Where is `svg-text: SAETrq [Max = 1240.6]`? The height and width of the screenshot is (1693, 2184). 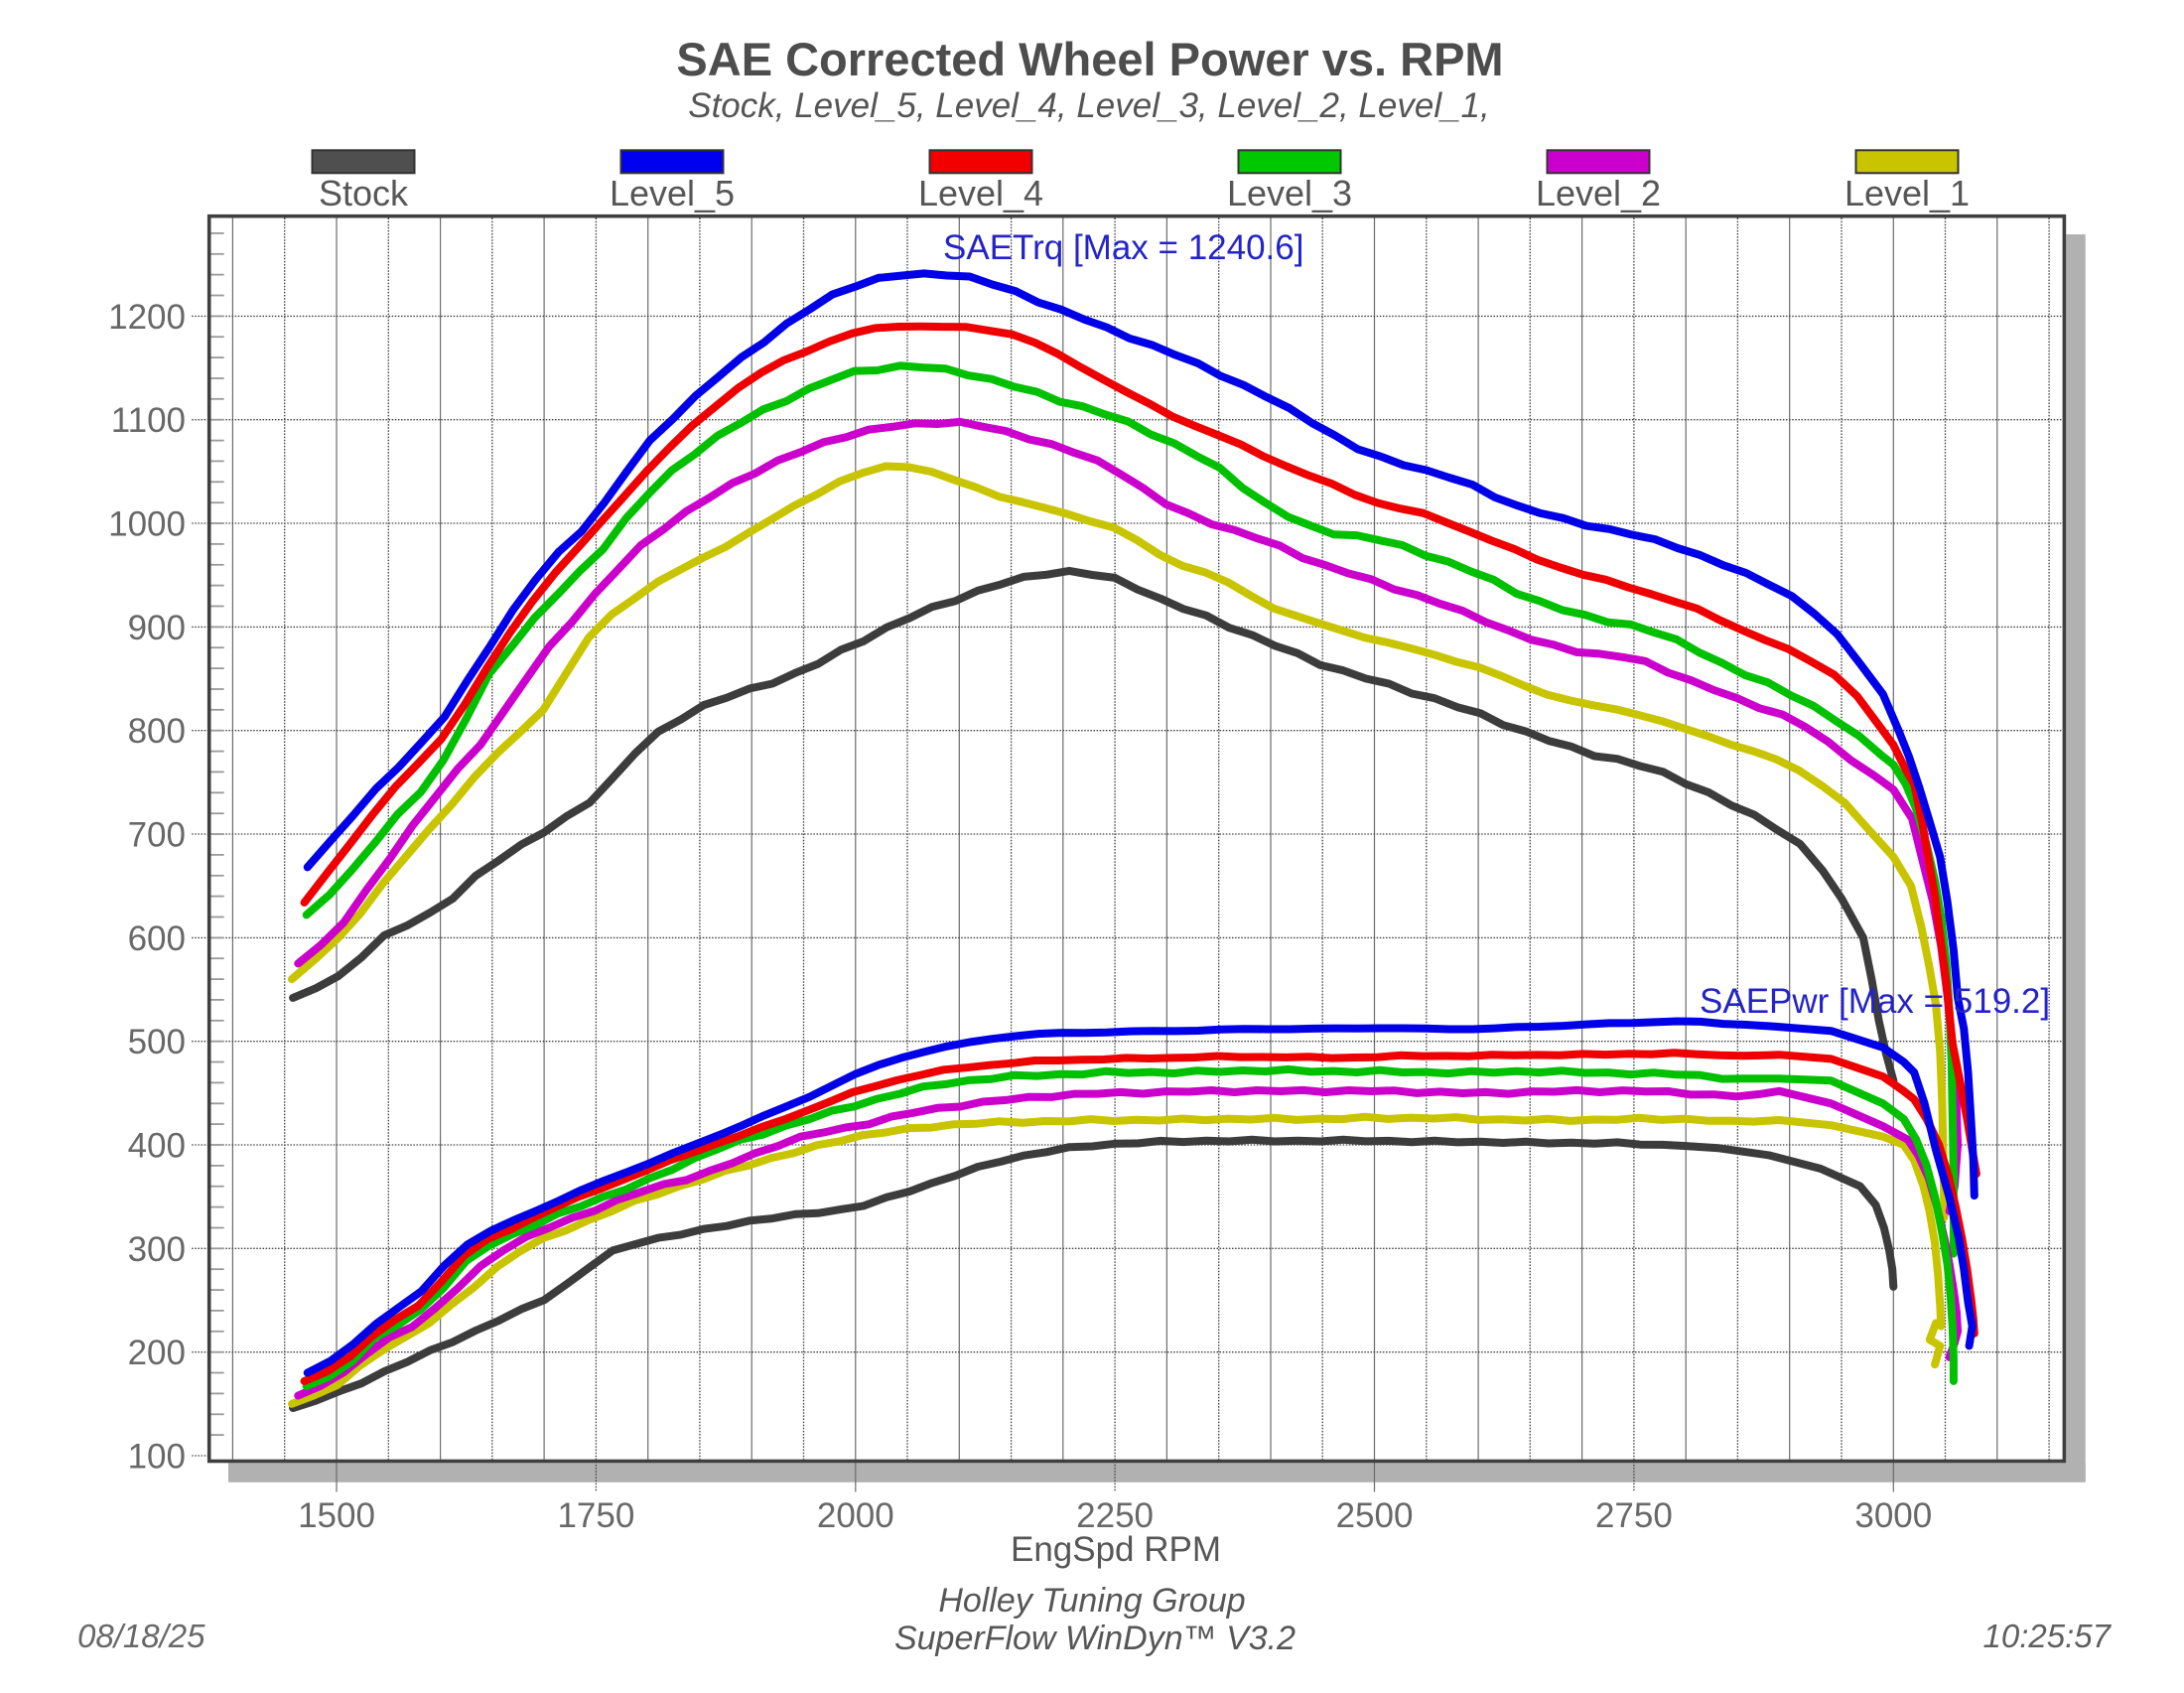
svg-text: SAETrq [Max = 1240.6] is located at coordinates (1123, 247).